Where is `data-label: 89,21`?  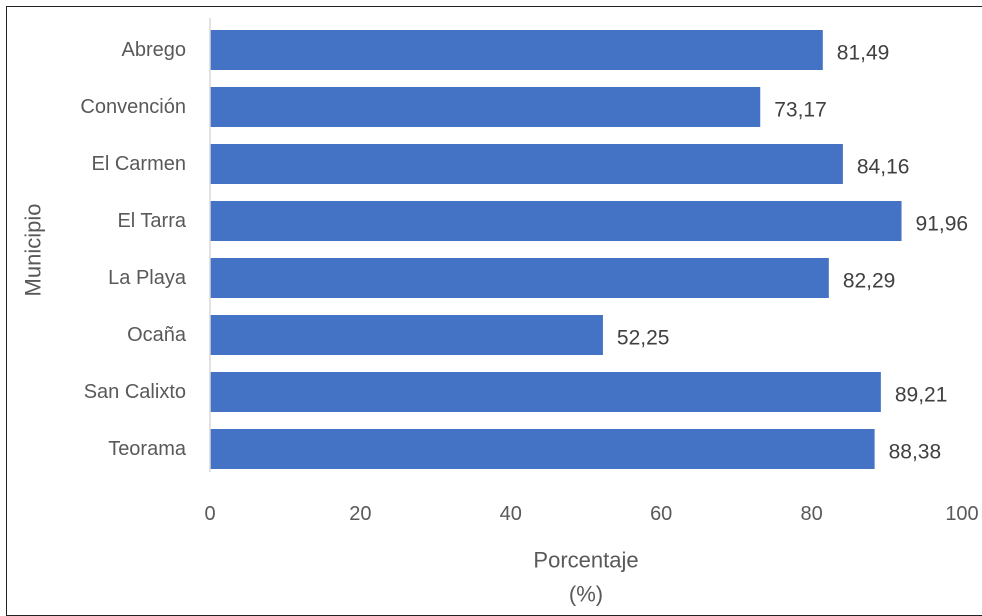
data-label: 89,21 is located at coordinates (921, 395).